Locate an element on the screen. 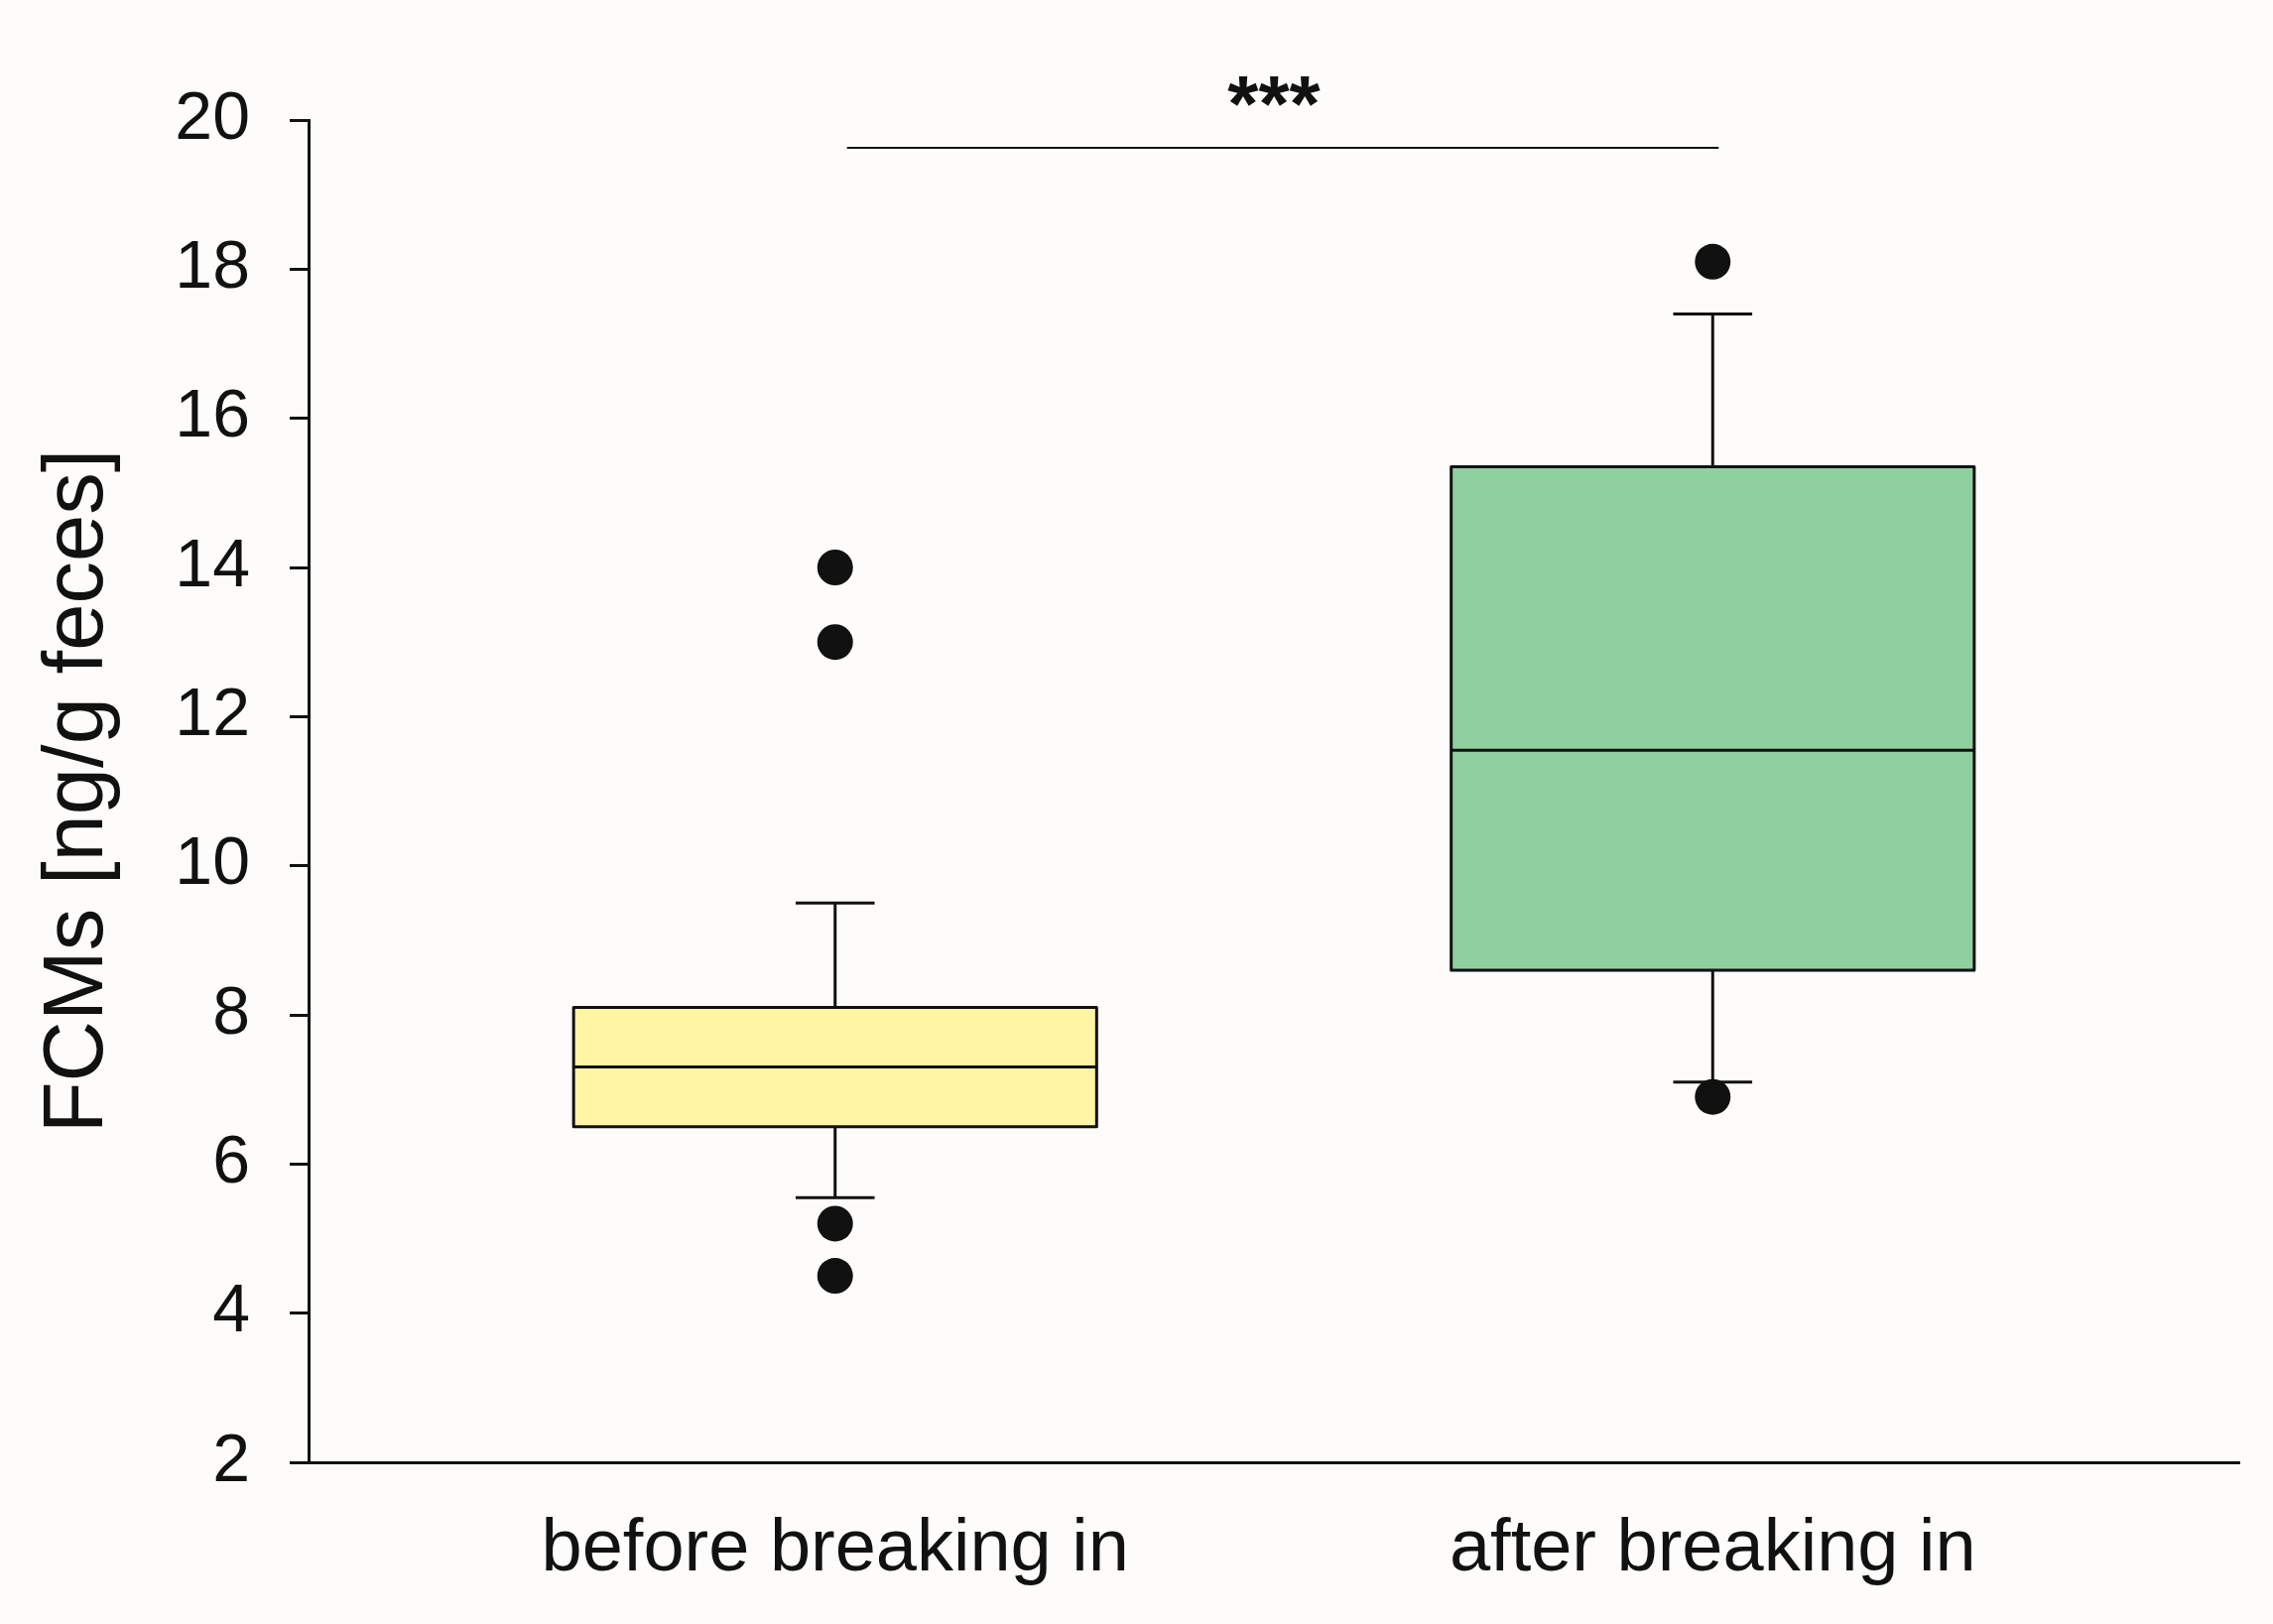  y-tick-label: 6 is located at coordinates (231, 1159).